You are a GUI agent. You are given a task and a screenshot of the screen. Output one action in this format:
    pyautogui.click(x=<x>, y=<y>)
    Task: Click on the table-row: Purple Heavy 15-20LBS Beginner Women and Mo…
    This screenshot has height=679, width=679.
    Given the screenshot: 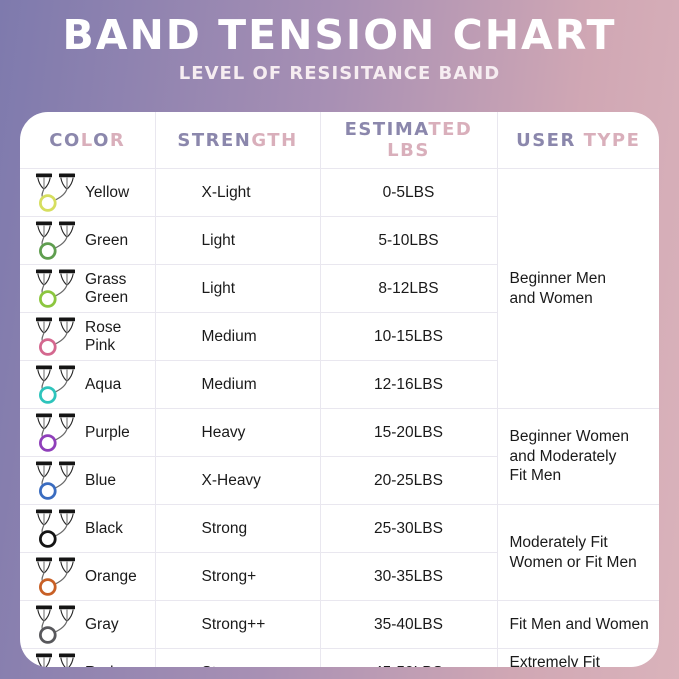 What is the action you would take?
    pyautogui.click(x=339, y=456)
    